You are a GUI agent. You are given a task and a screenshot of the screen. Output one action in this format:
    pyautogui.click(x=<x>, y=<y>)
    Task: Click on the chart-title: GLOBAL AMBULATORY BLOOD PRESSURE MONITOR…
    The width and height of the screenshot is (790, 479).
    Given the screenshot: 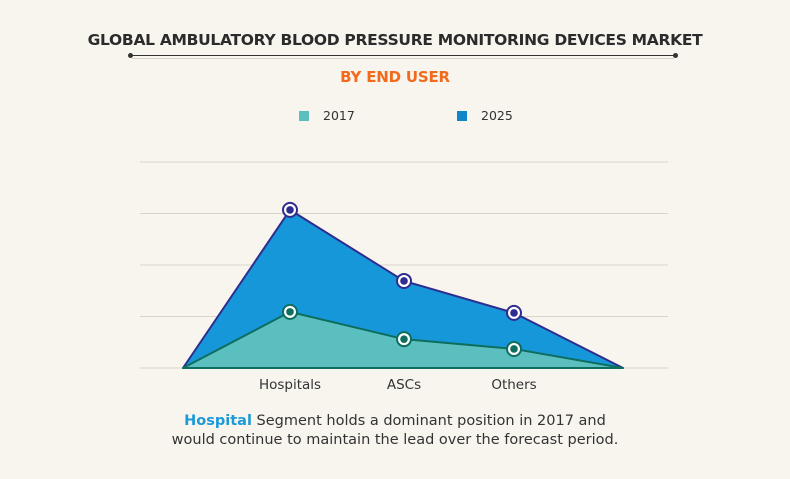 What is the action you would take?
    pyautogui.click(x=395, y=40)
    